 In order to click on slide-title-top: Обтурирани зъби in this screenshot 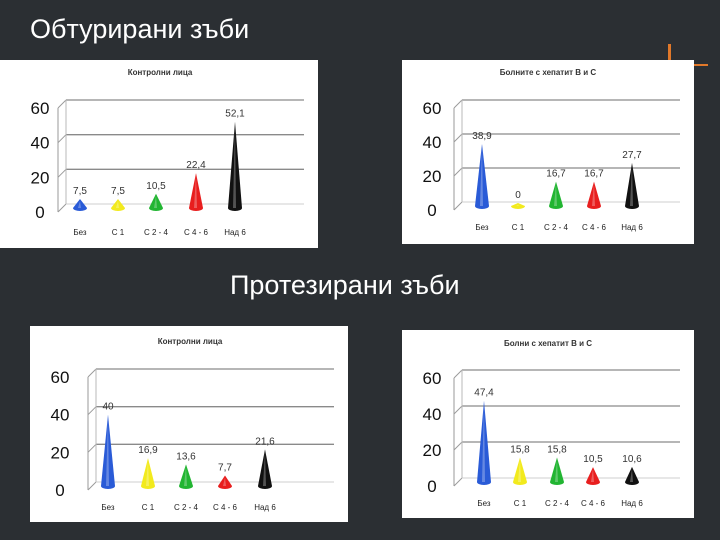, I will do `click(140, 29)`.